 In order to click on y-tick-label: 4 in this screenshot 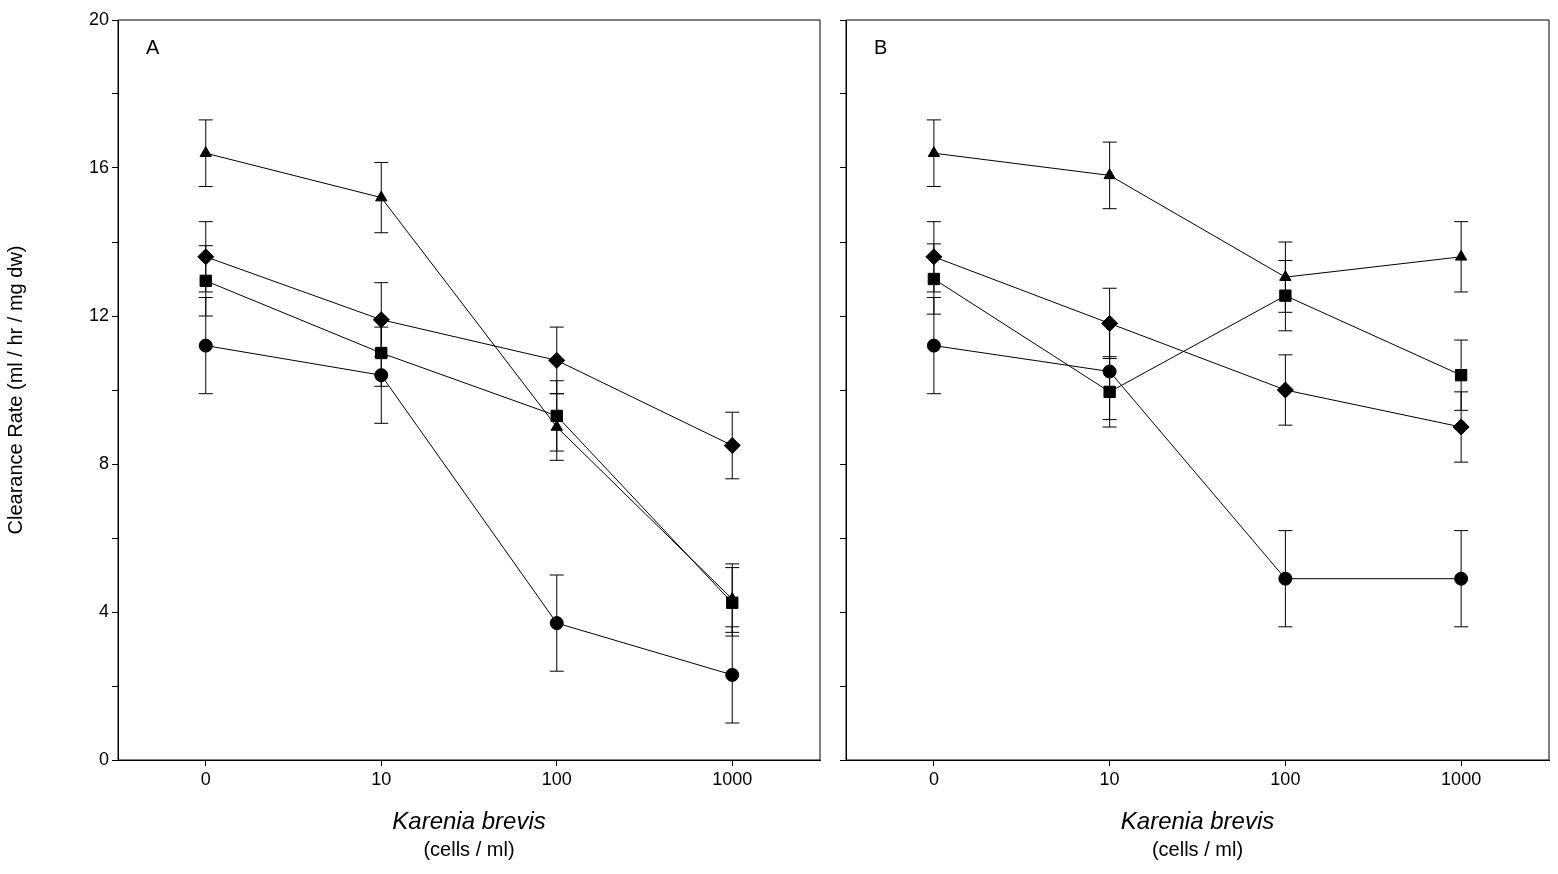, I will do `click(103, 610)`.